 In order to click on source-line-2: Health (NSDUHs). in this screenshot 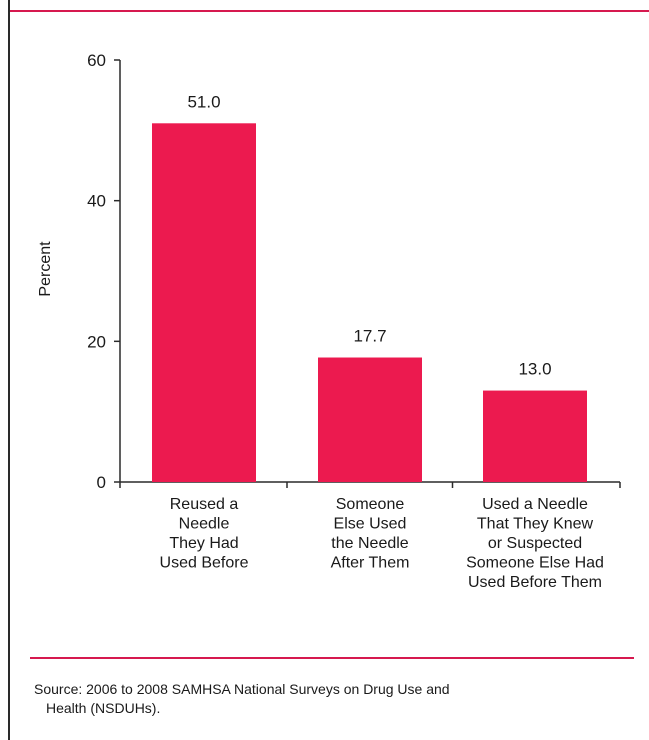, I will do `click(103, 708)`.